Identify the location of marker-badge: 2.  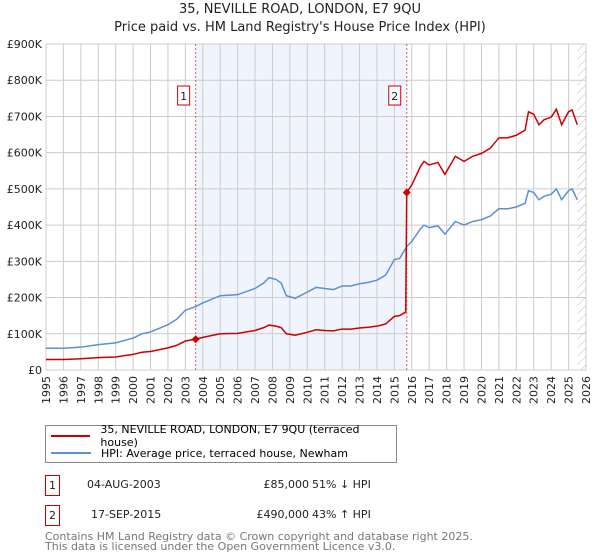
(52, 515).